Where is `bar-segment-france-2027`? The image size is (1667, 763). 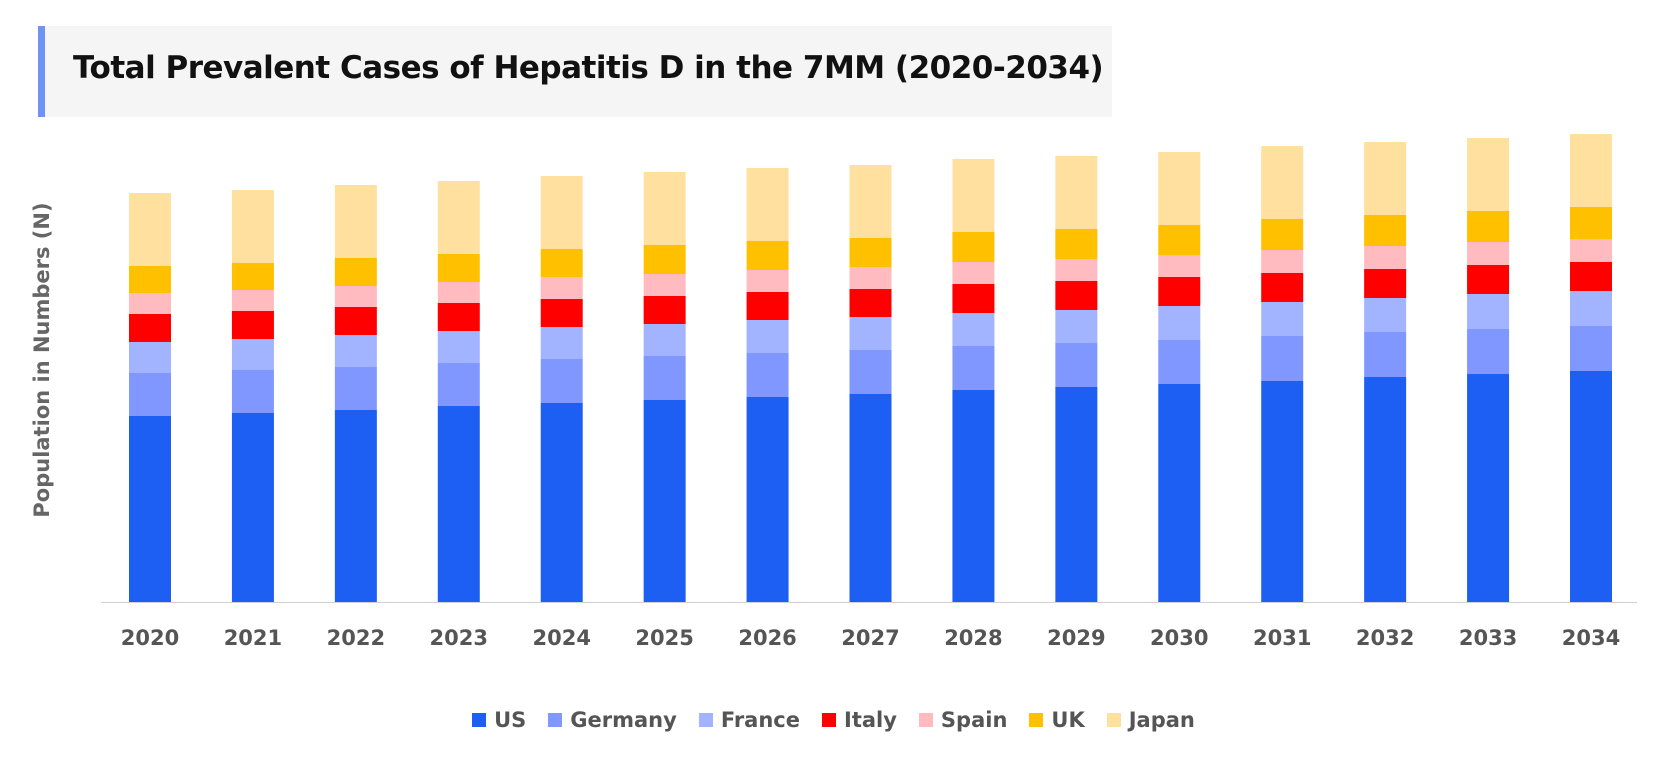 bar-segment-france-2027 is located at coordinates (870, 333).